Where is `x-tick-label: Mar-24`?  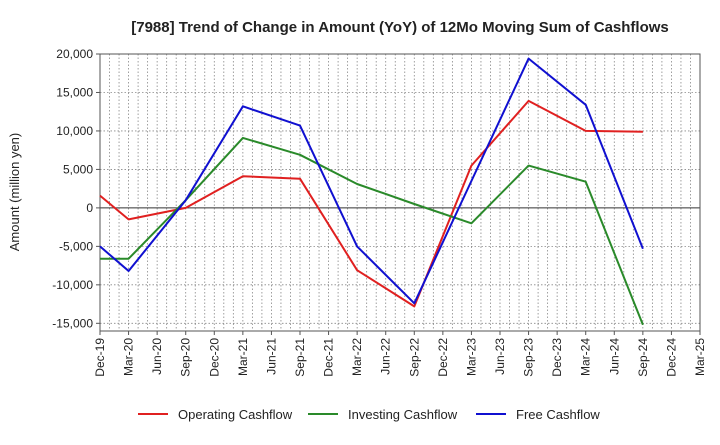
x-tick-label: Mar-24 is located at coordinates (586, 357).